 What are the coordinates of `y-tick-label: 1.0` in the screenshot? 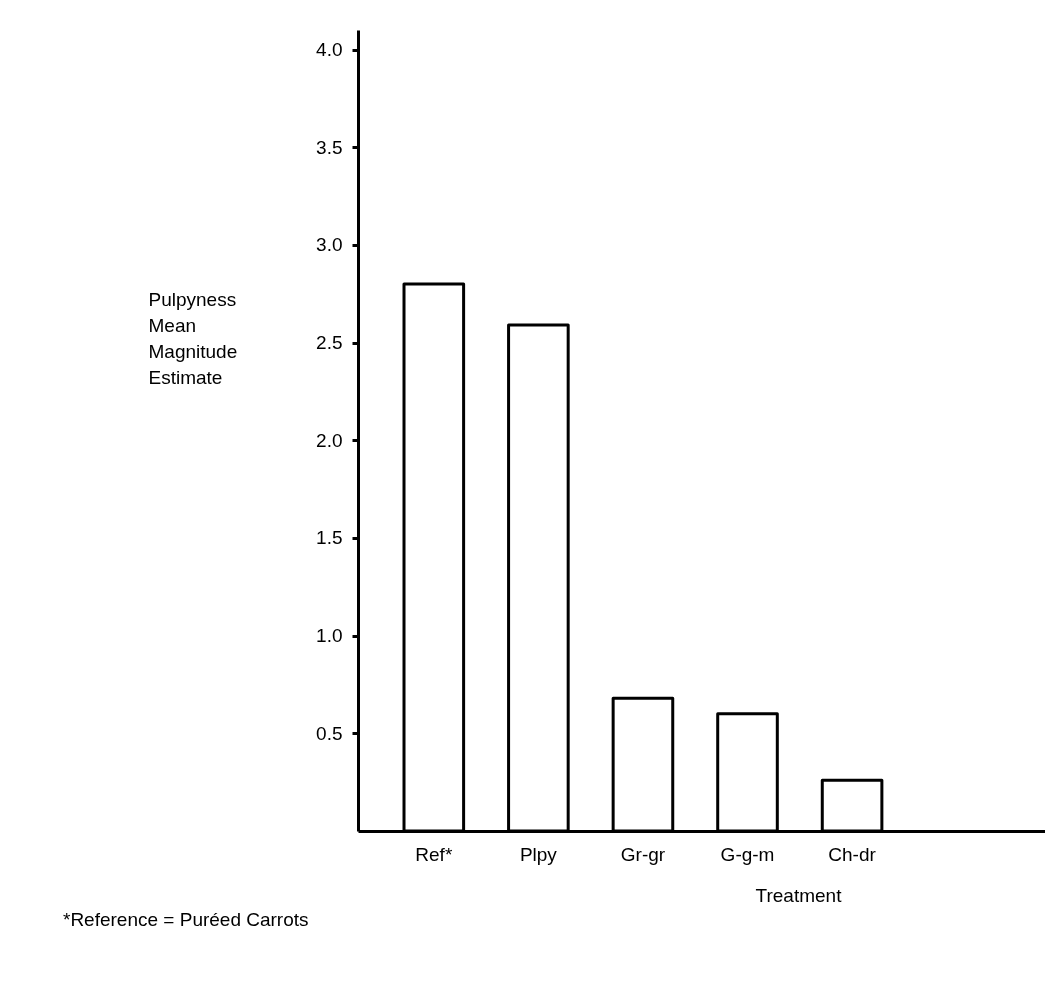 It's located at (329, 636).